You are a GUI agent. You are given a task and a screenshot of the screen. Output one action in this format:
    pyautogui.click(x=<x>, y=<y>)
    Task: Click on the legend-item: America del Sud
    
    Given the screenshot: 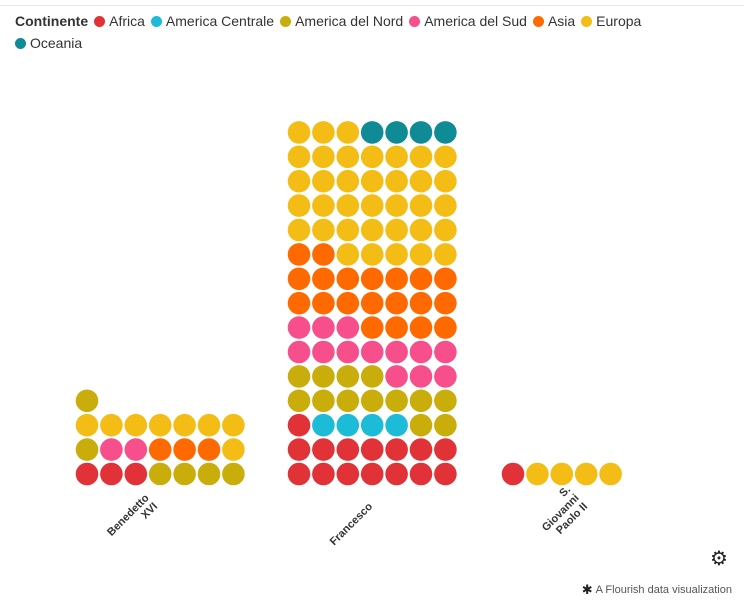 What is the action you would take?
    pyautogui.click(x=468, y=21)
    